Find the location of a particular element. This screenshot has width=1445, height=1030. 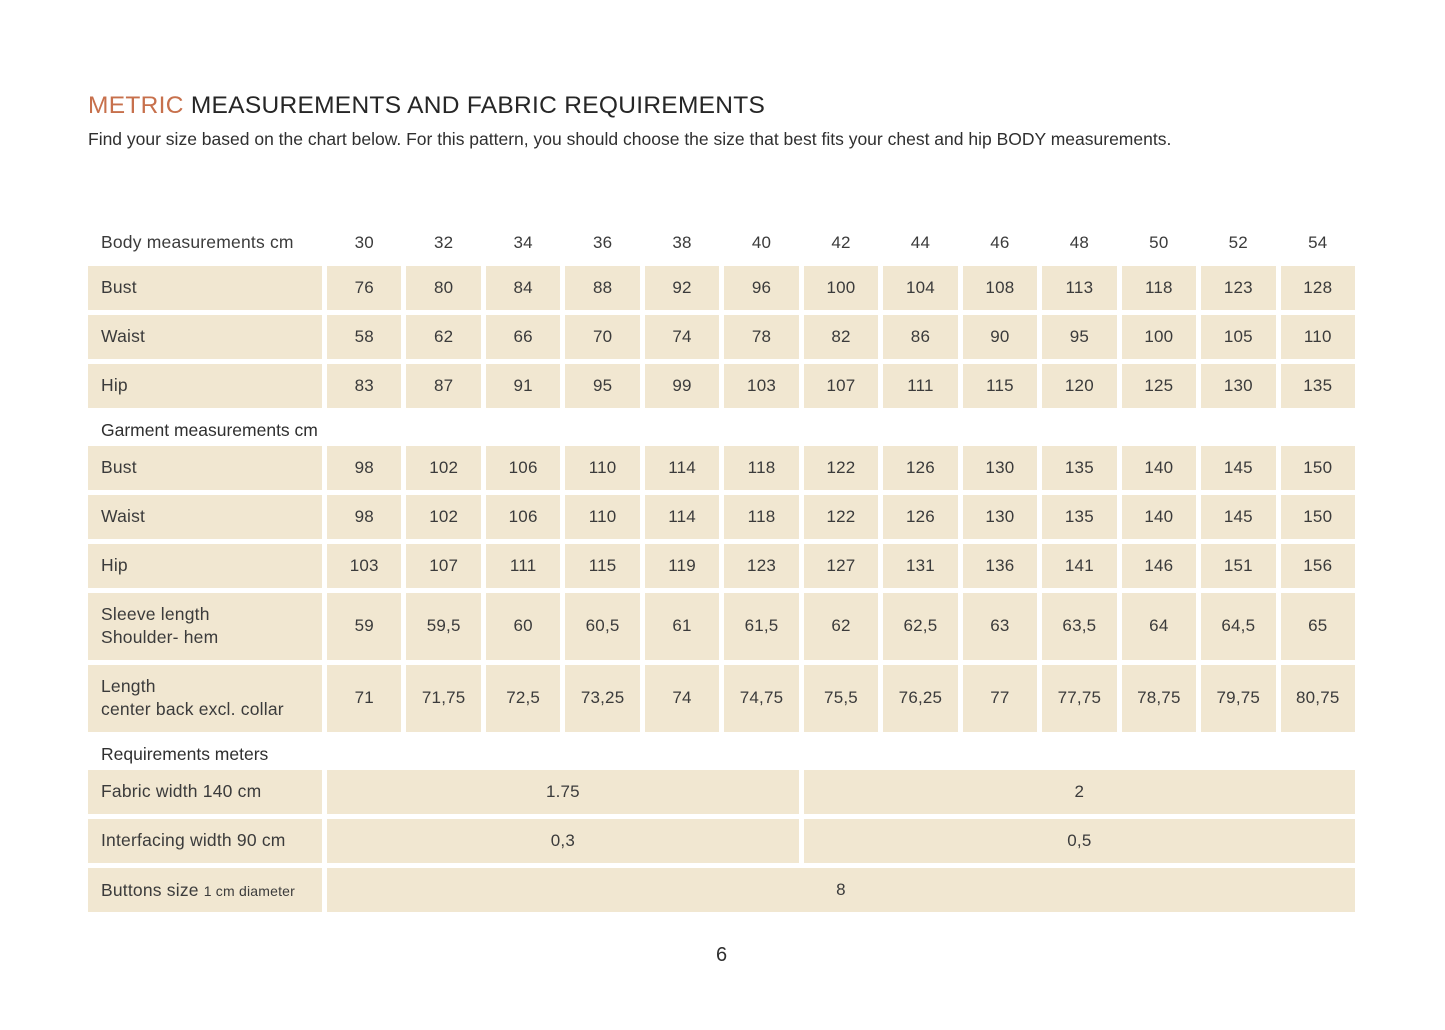

body-bust-value-cell: 76 is located at coordinates (364, 287).